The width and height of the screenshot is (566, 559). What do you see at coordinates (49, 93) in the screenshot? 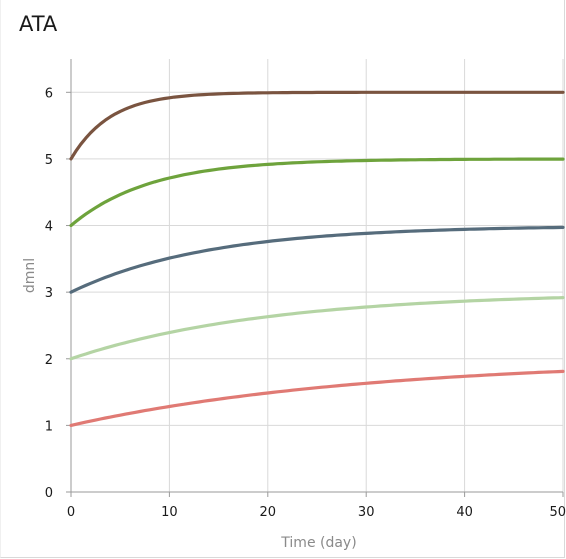
I see `y-tick-label: 6` at bounding box center [49, 93].